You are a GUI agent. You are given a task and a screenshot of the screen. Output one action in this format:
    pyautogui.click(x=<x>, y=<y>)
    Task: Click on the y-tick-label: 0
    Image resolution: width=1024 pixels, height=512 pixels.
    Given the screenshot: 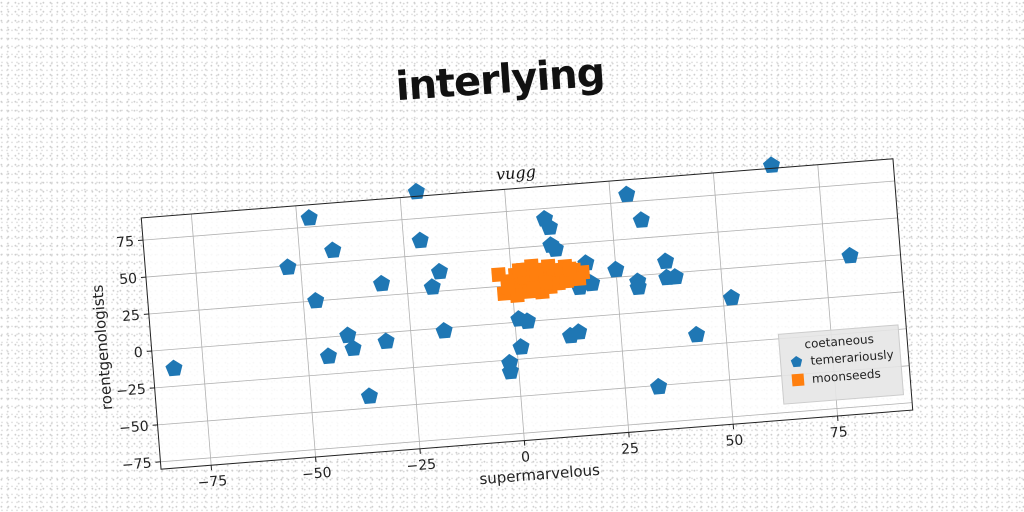 What is the action you would take?
    pyautogui.click(x=138, y=353)
    